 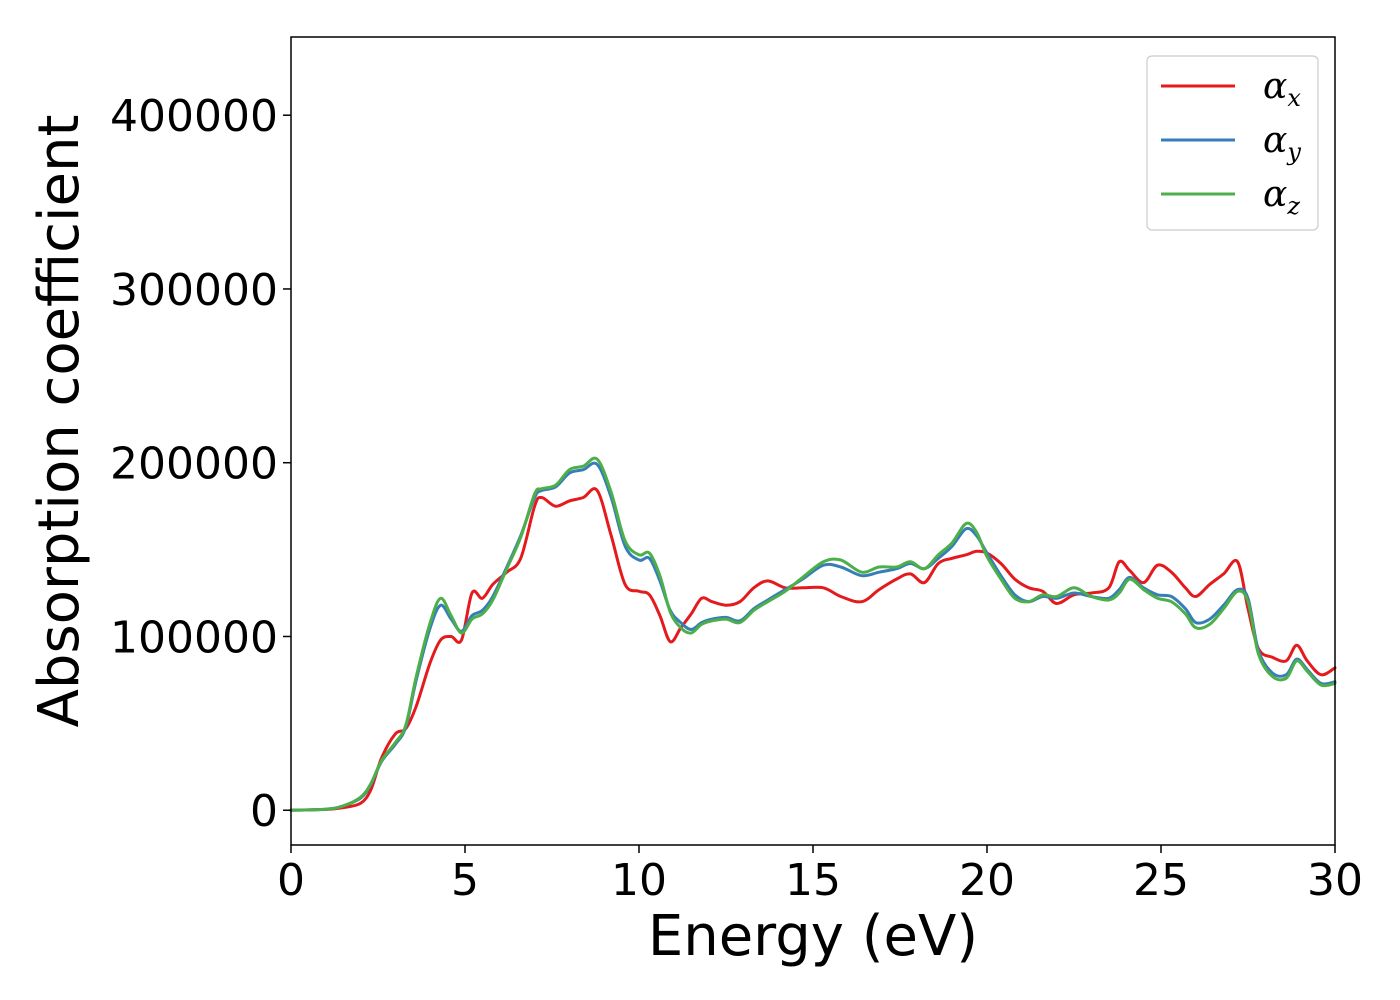 I want to click on y-axis-title: Absorption coefficient, so click(x=59, y=421).